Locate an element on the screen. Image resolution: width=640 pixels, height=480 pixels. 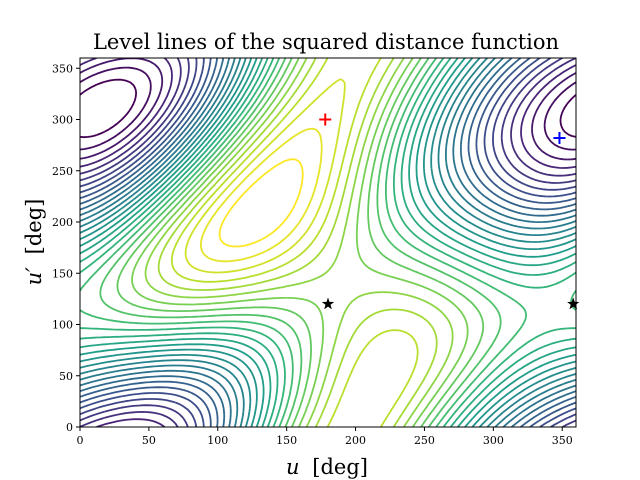
y-axis-var: u′ is located at coordinates (34, 276).